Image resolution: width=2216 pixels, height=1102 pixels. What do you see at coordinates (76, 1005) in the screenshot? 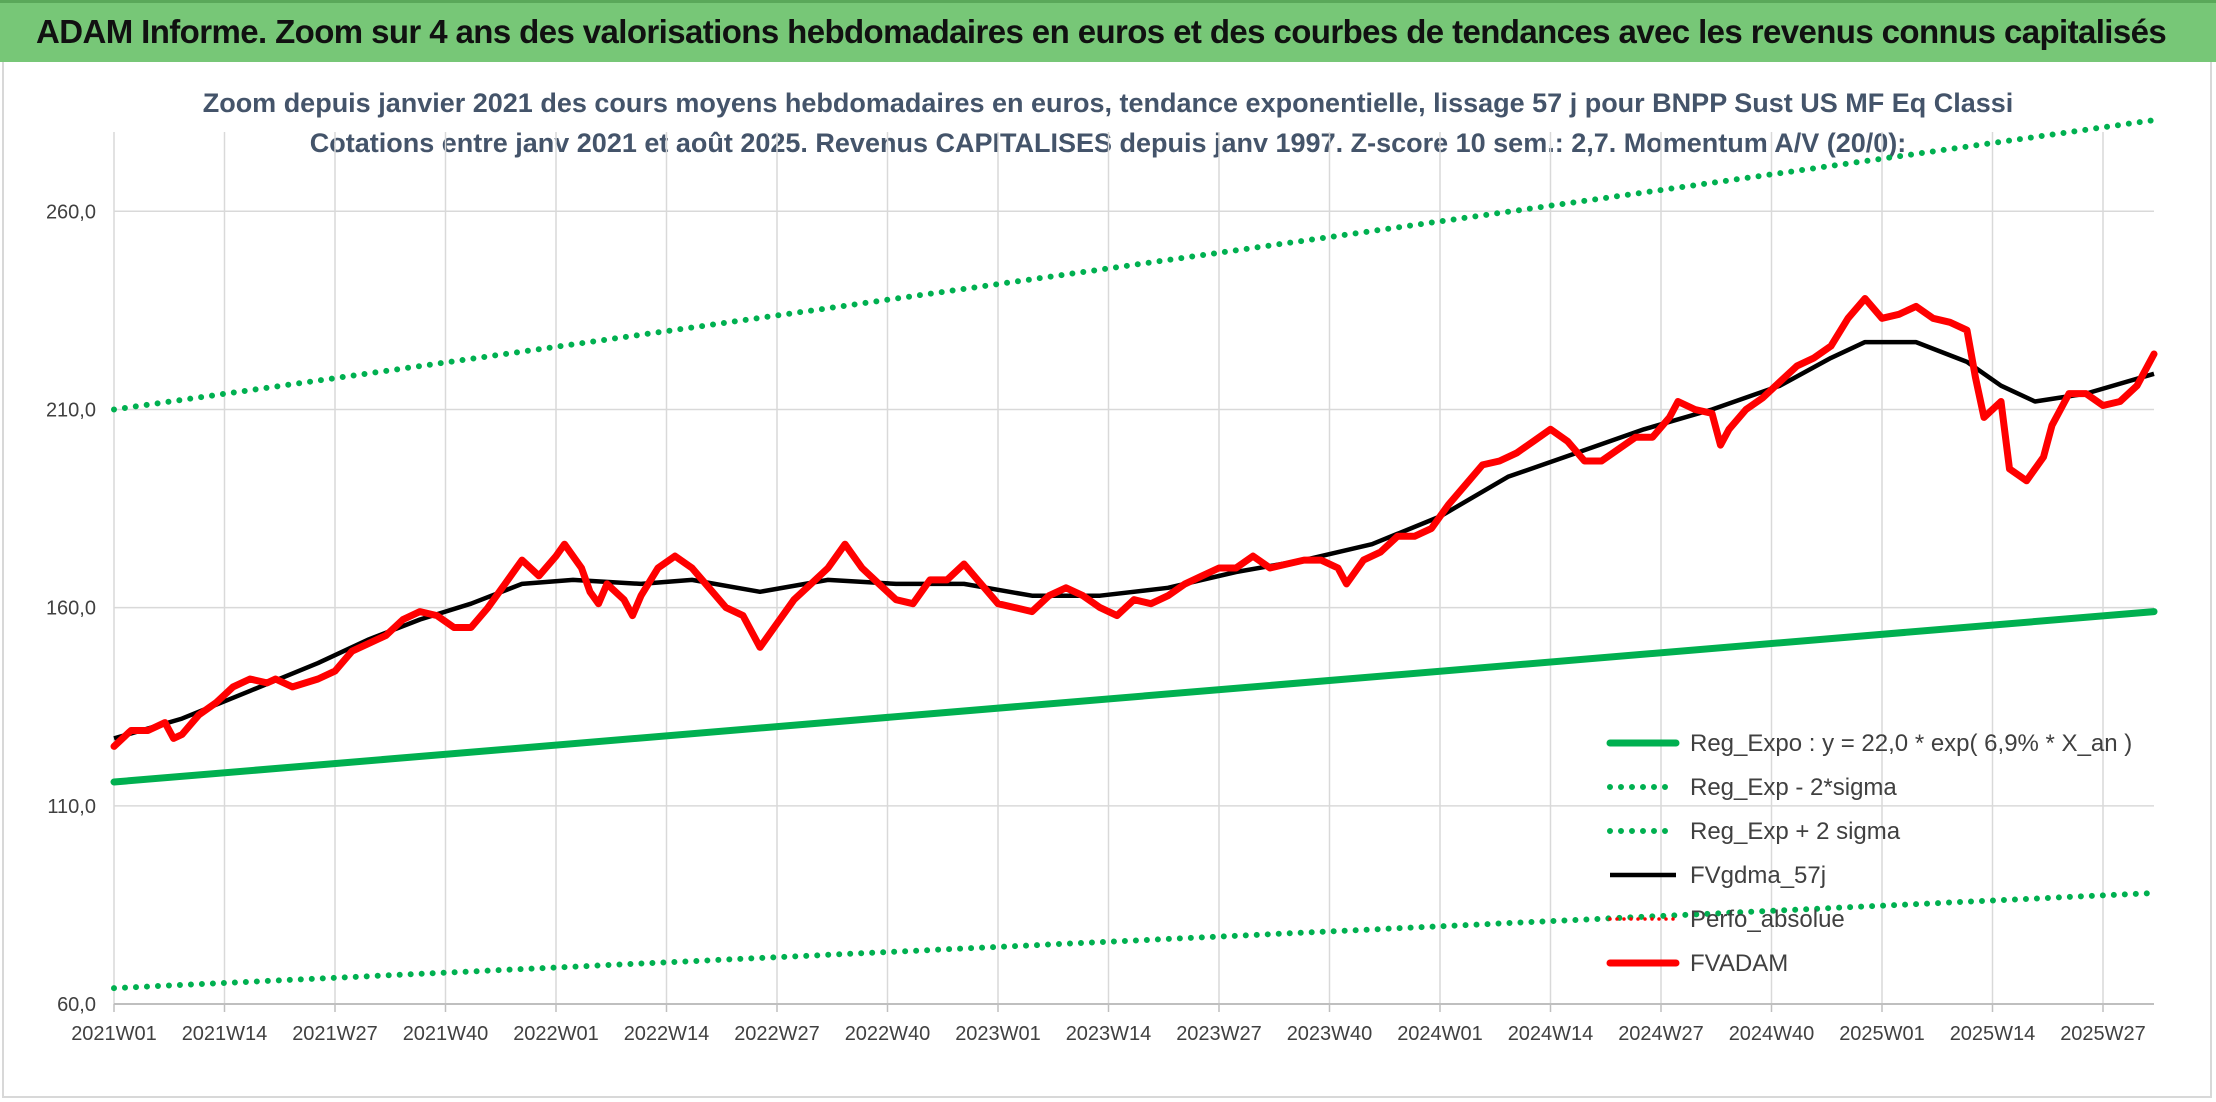
I see `y-tick-label: 60,0` at bounding box center [76, 1005].